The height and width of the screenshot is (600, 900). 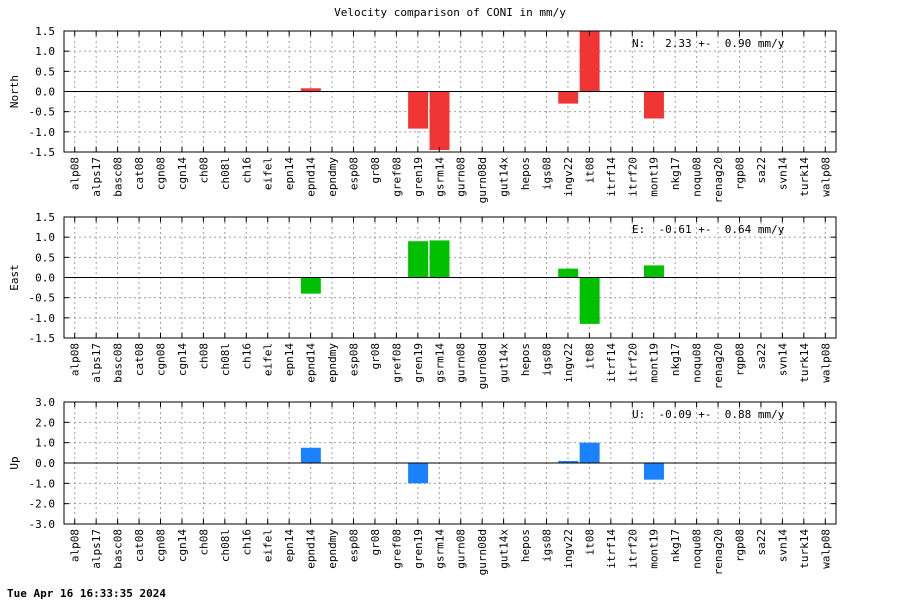 What do you see at coordinates (332, 549) in the screenshot?
I see `up-category-label: epndmy` at bounding box center [332, 549].